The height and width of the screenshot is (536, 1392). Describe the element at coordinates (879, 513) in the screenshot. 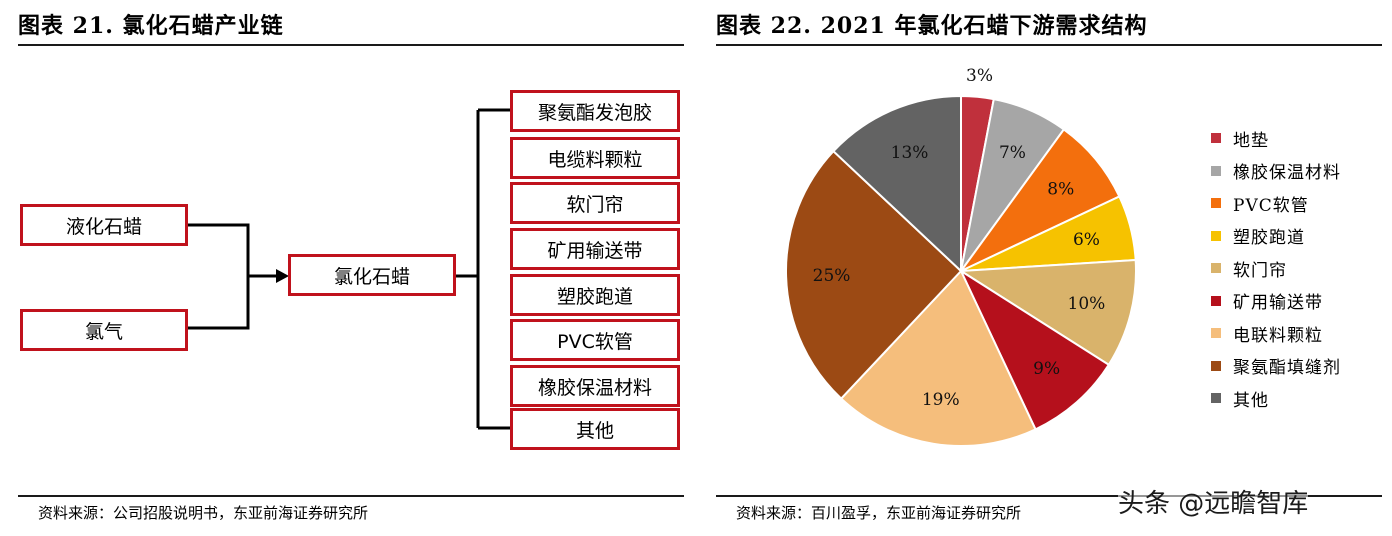

I see `right-source-note: 资料来源：百川盈孚，东亚前海证券研究所` at that location.